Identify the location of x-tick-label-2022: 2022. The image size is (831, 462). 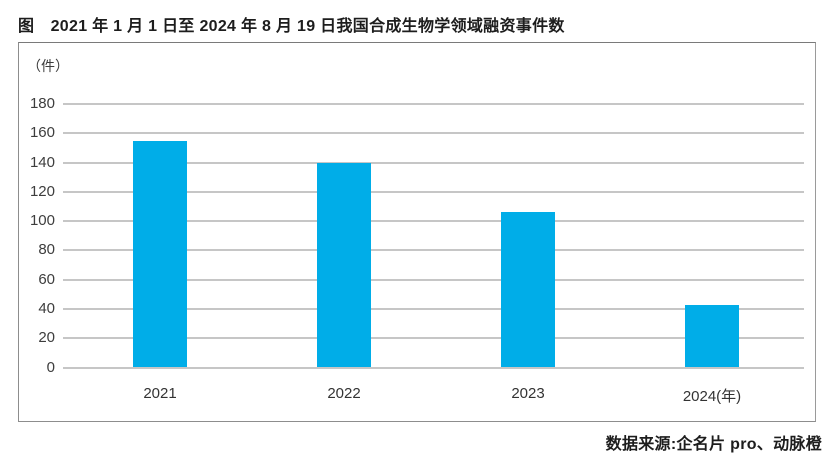
(344, 393).